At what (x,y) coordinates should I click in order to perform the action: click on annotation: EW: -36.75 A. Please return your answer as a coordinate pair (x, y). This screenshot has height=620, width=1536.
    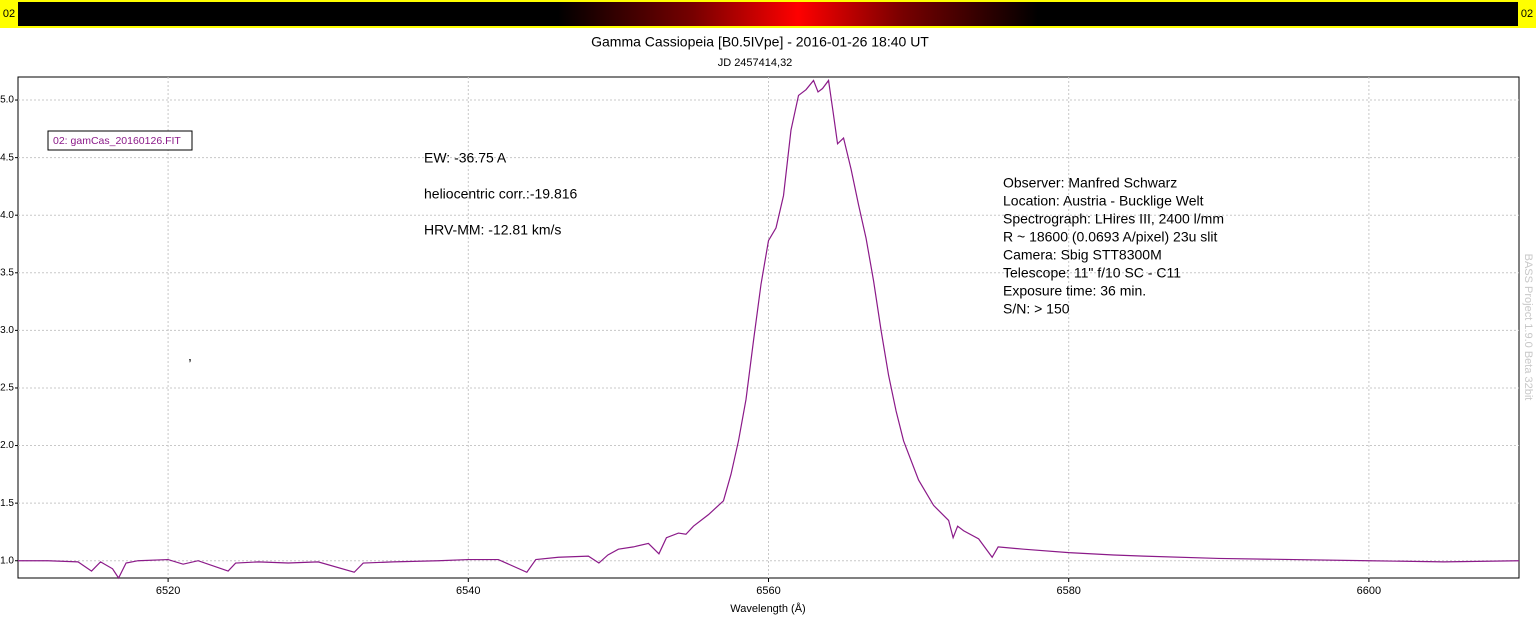
    Looking at the image, I should click on (465, 158).